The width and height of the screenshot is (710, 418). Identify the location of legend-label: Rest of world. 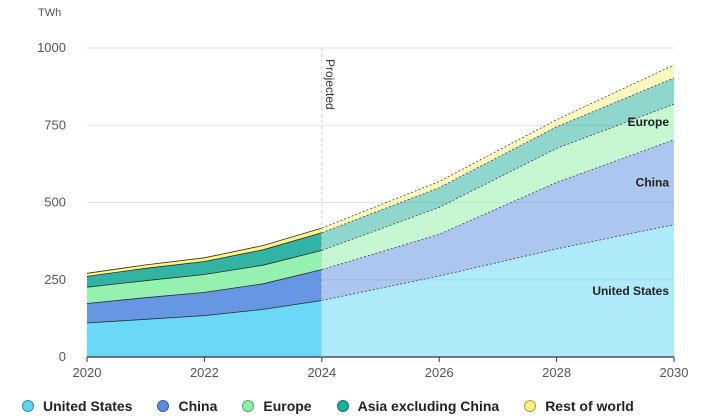
(589, 406).